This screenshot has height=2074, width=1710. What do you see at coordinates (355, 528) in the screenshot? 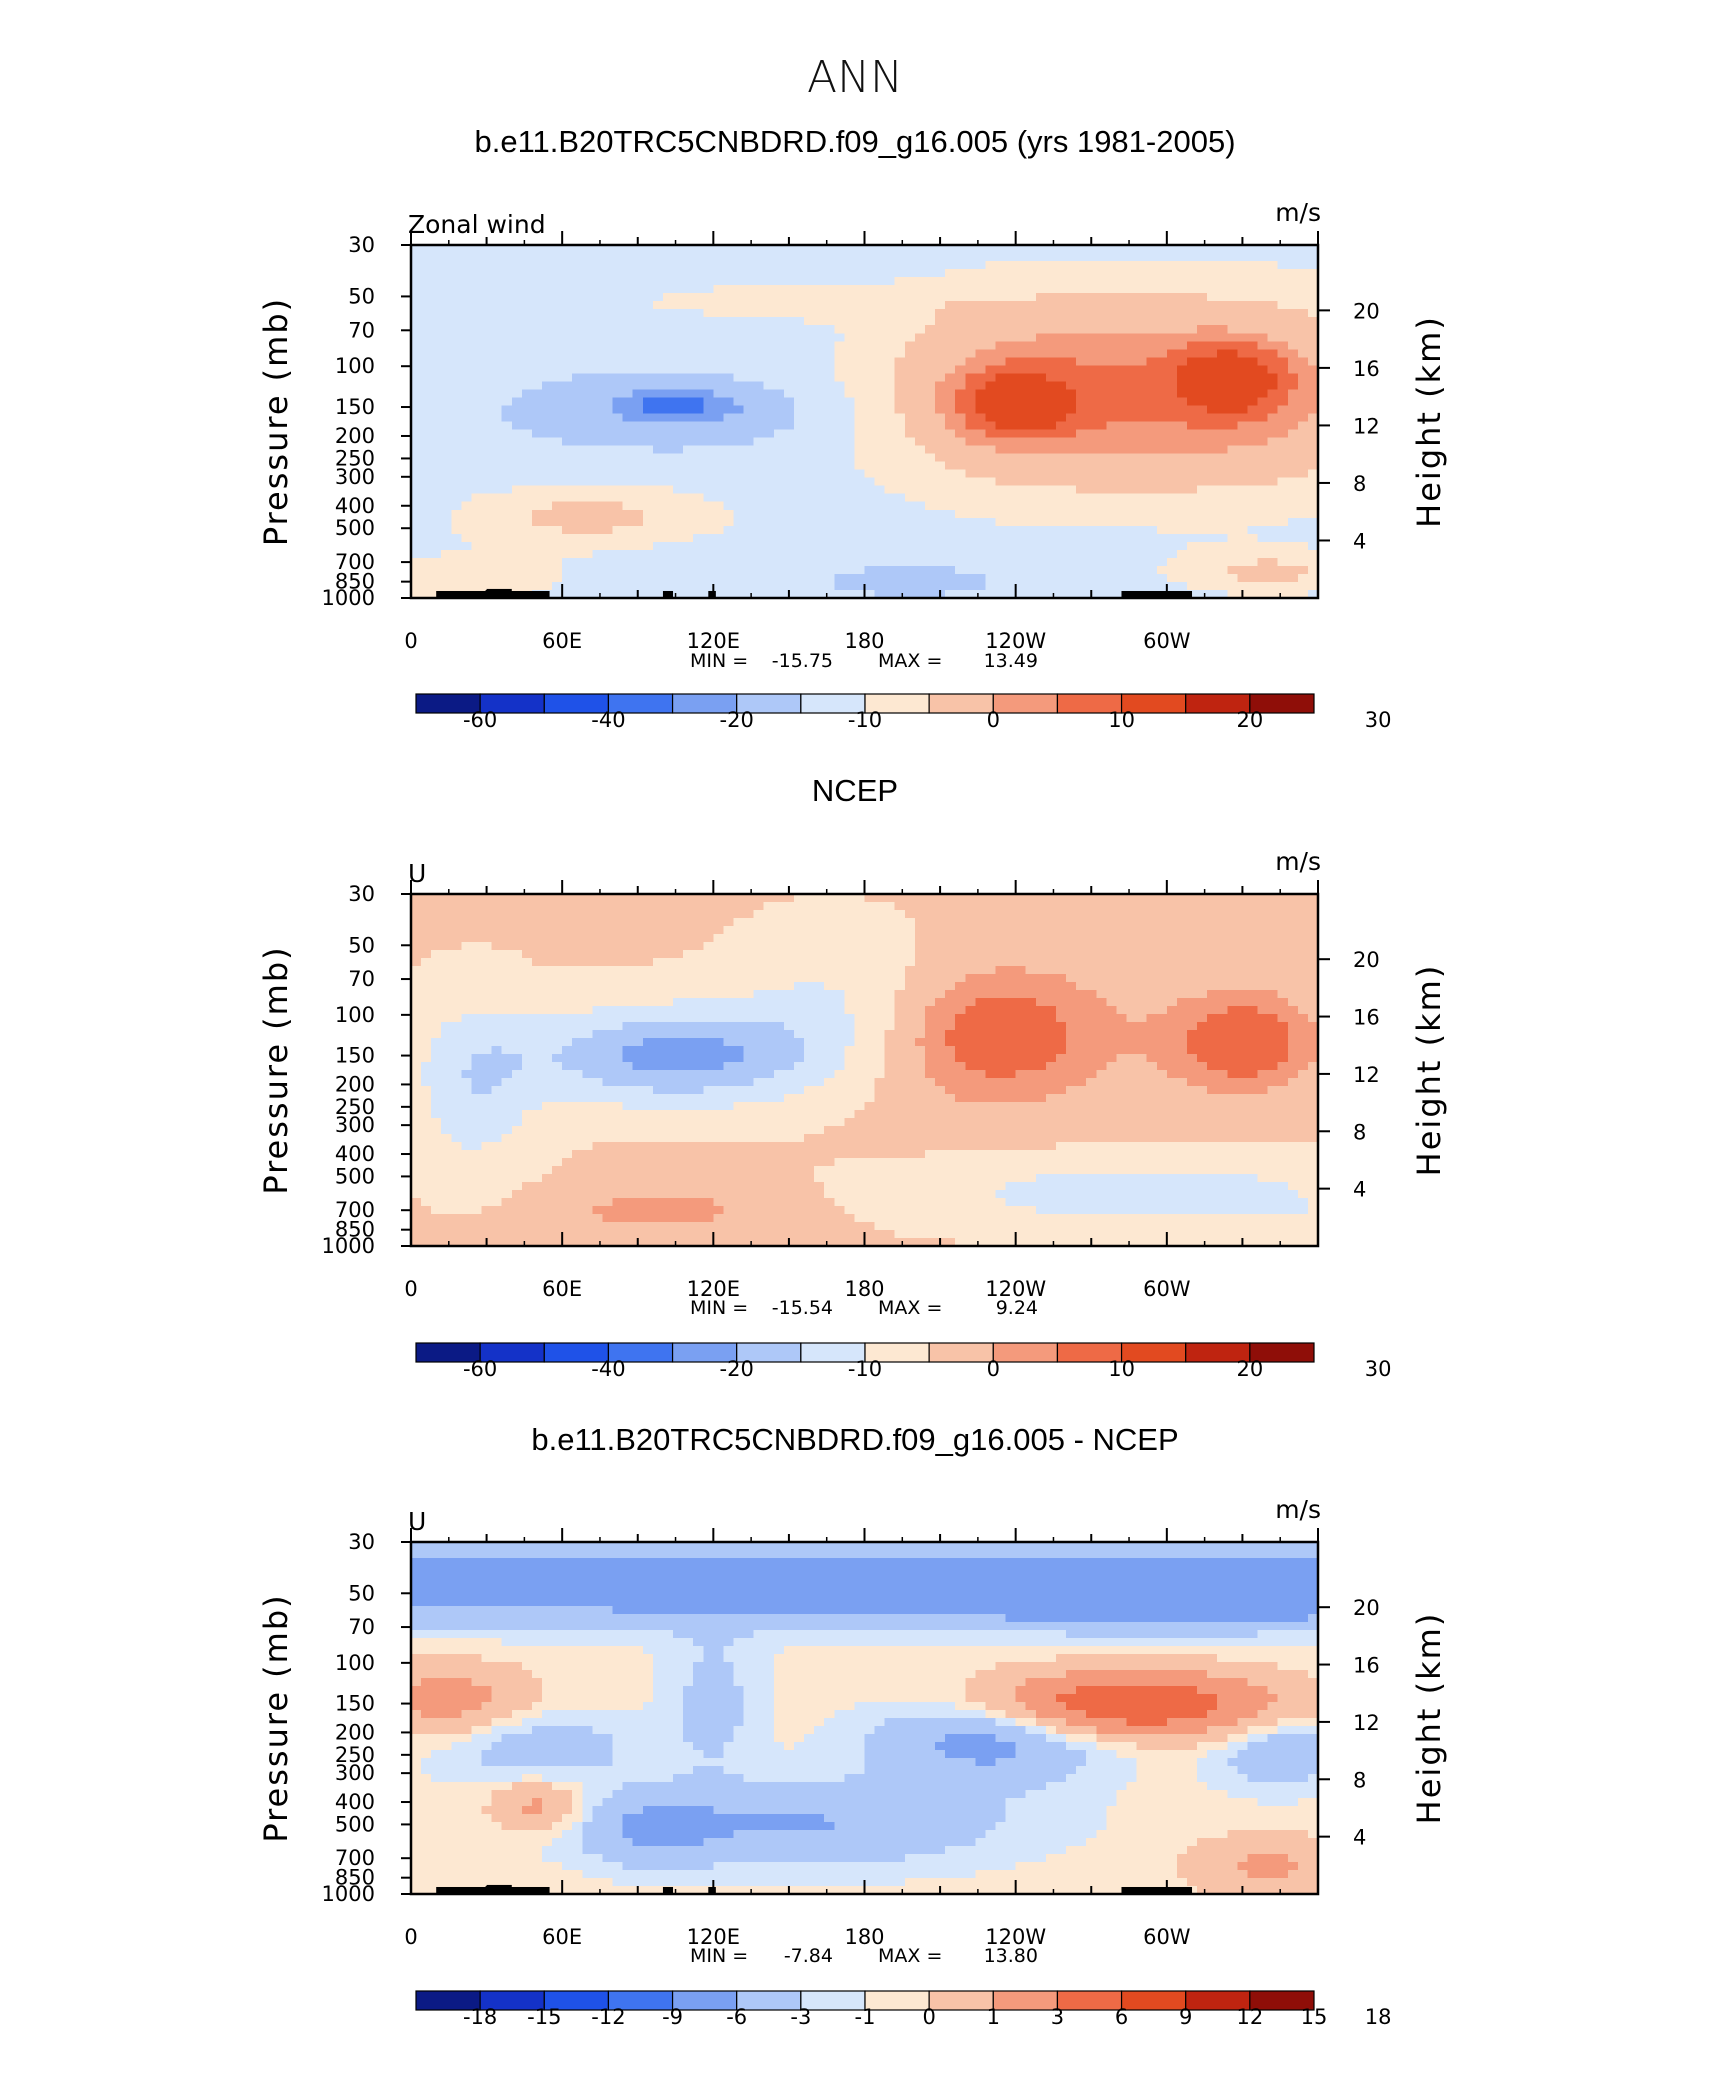
I see `y-tick-label: 500` at bounding box center [355, 528].